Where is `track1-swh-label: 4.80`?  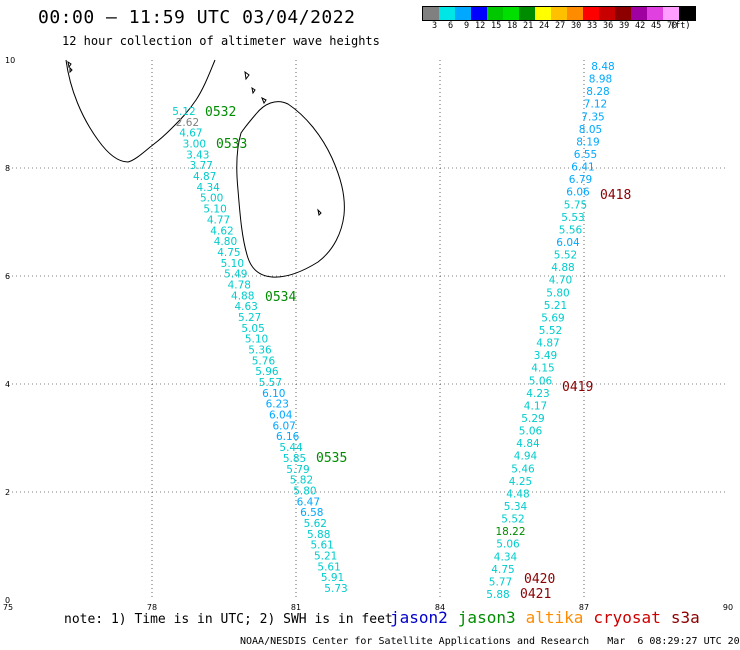
track1-swh-label: 4.80 is located at coordinates (225, 242).